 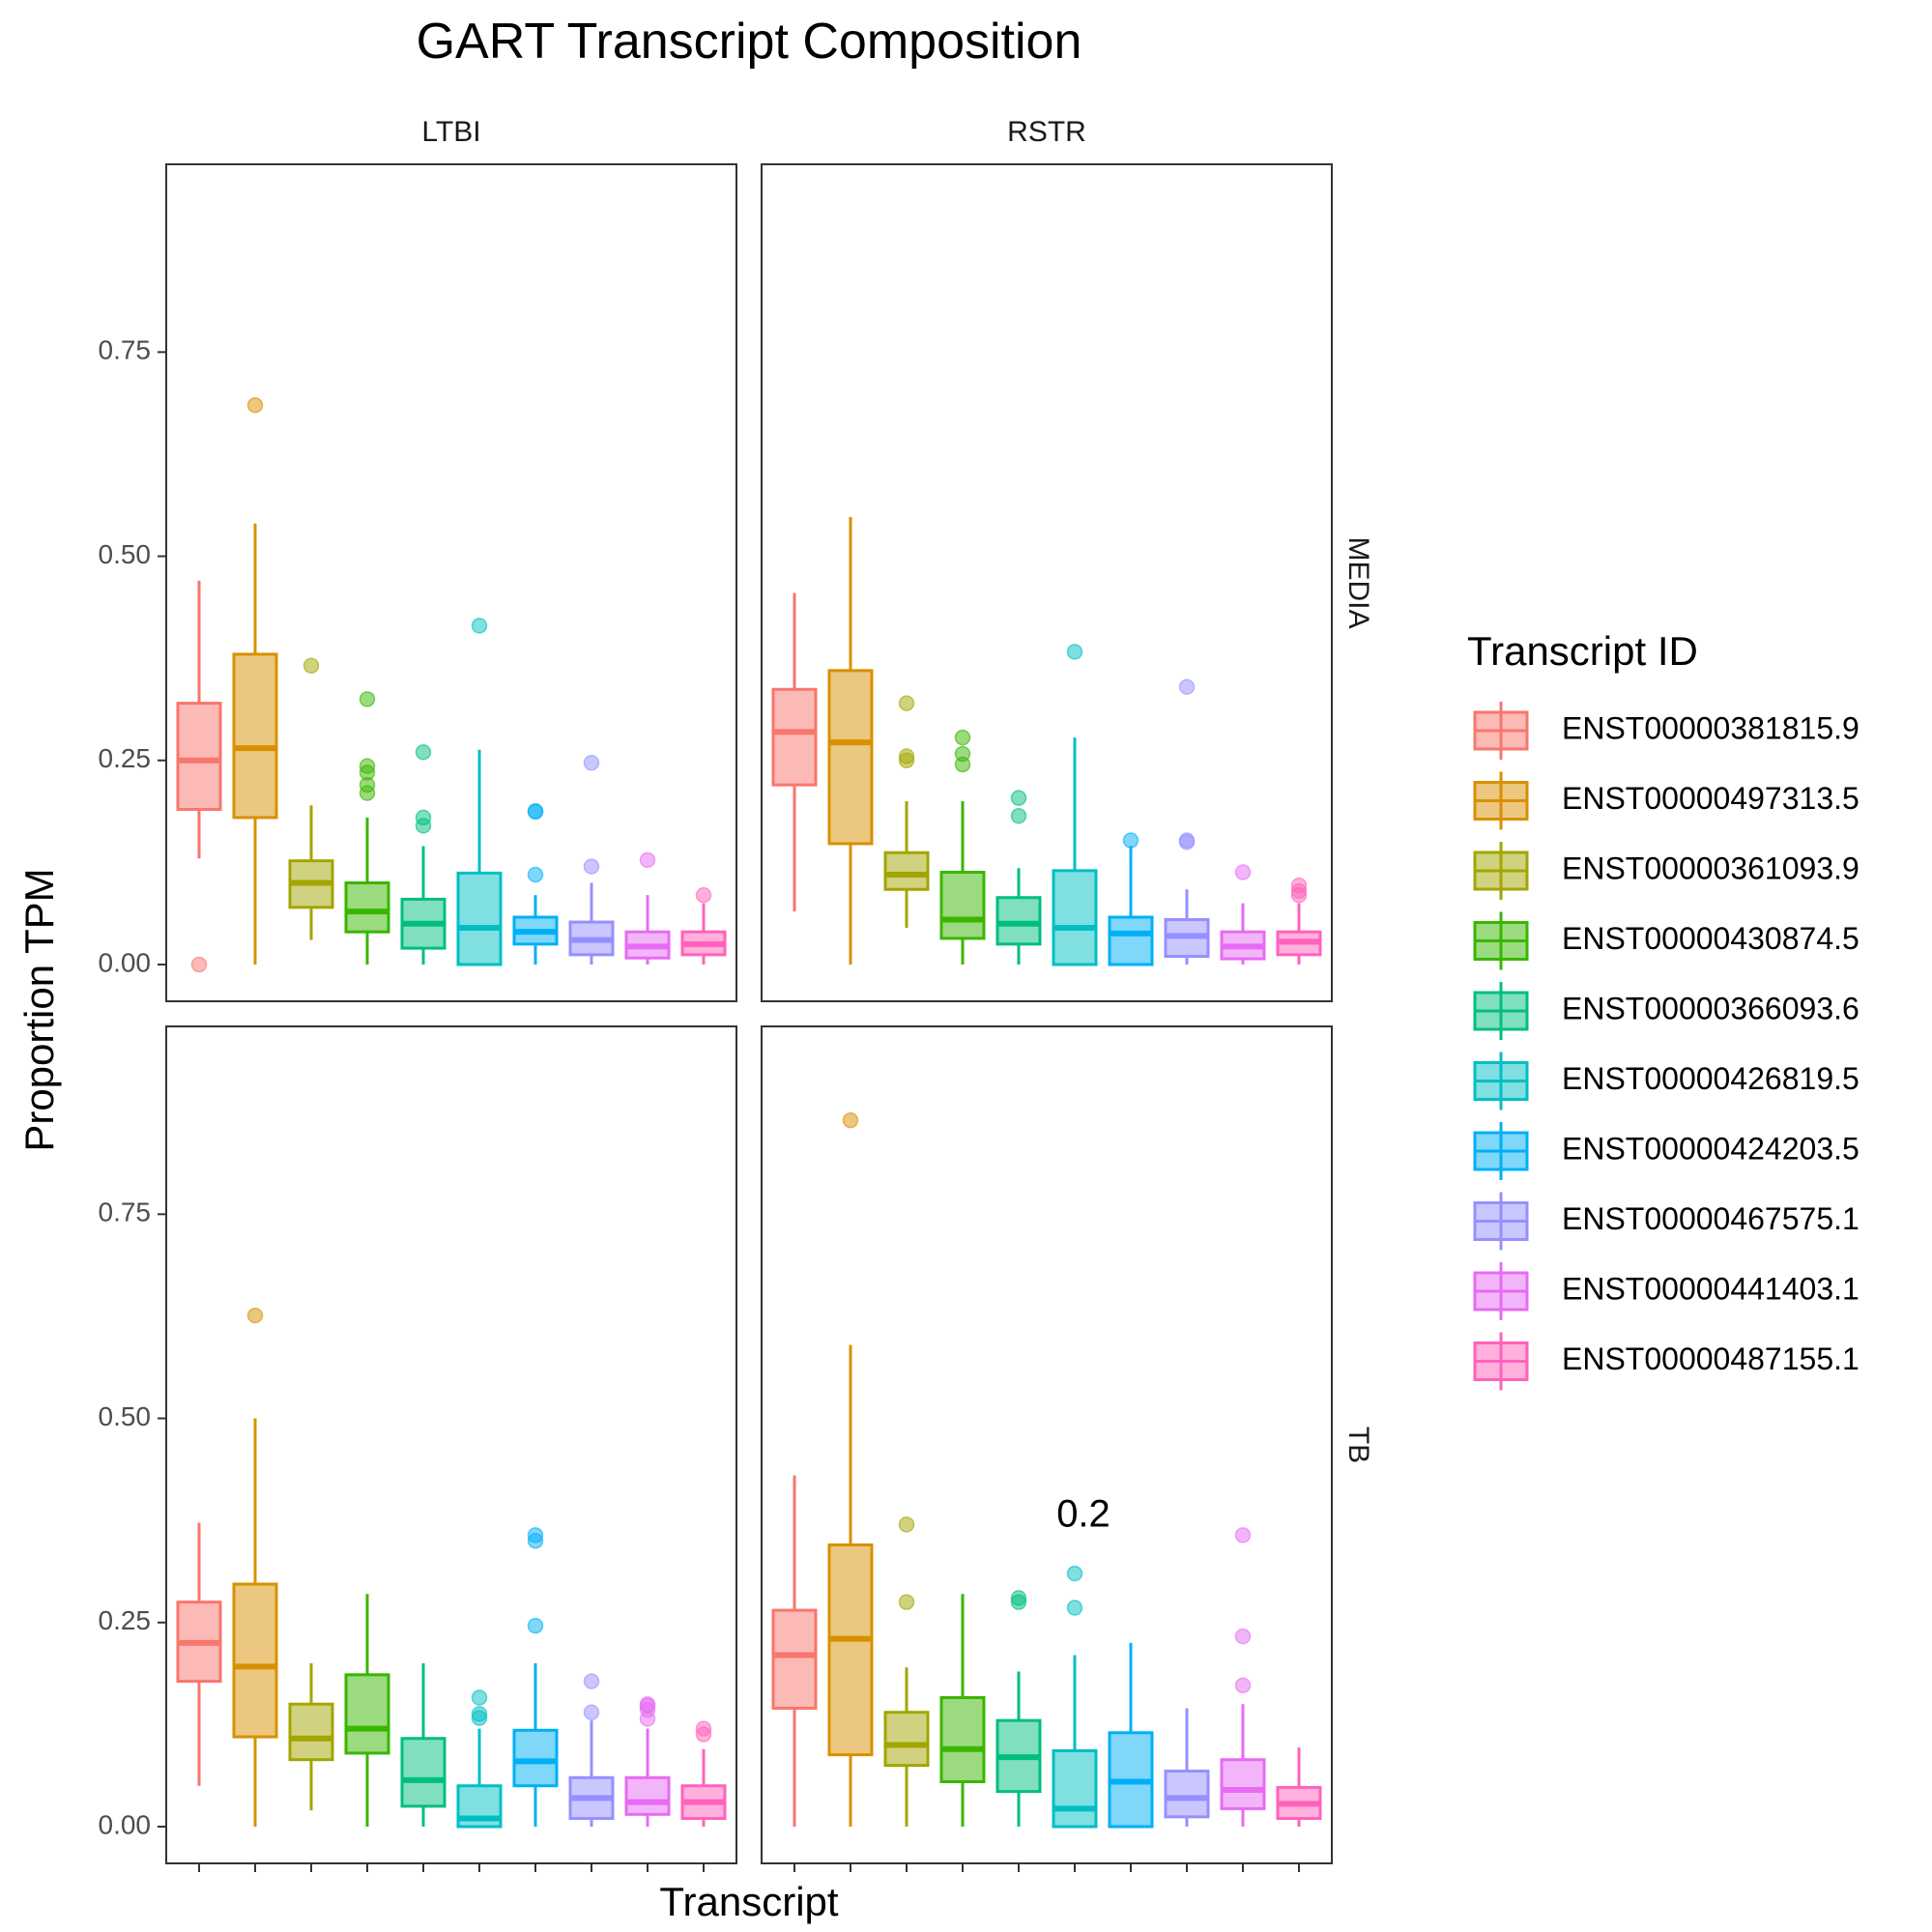 I want to click on legend-label: ENST00000426819.5, so click(x=1711, y=1078).